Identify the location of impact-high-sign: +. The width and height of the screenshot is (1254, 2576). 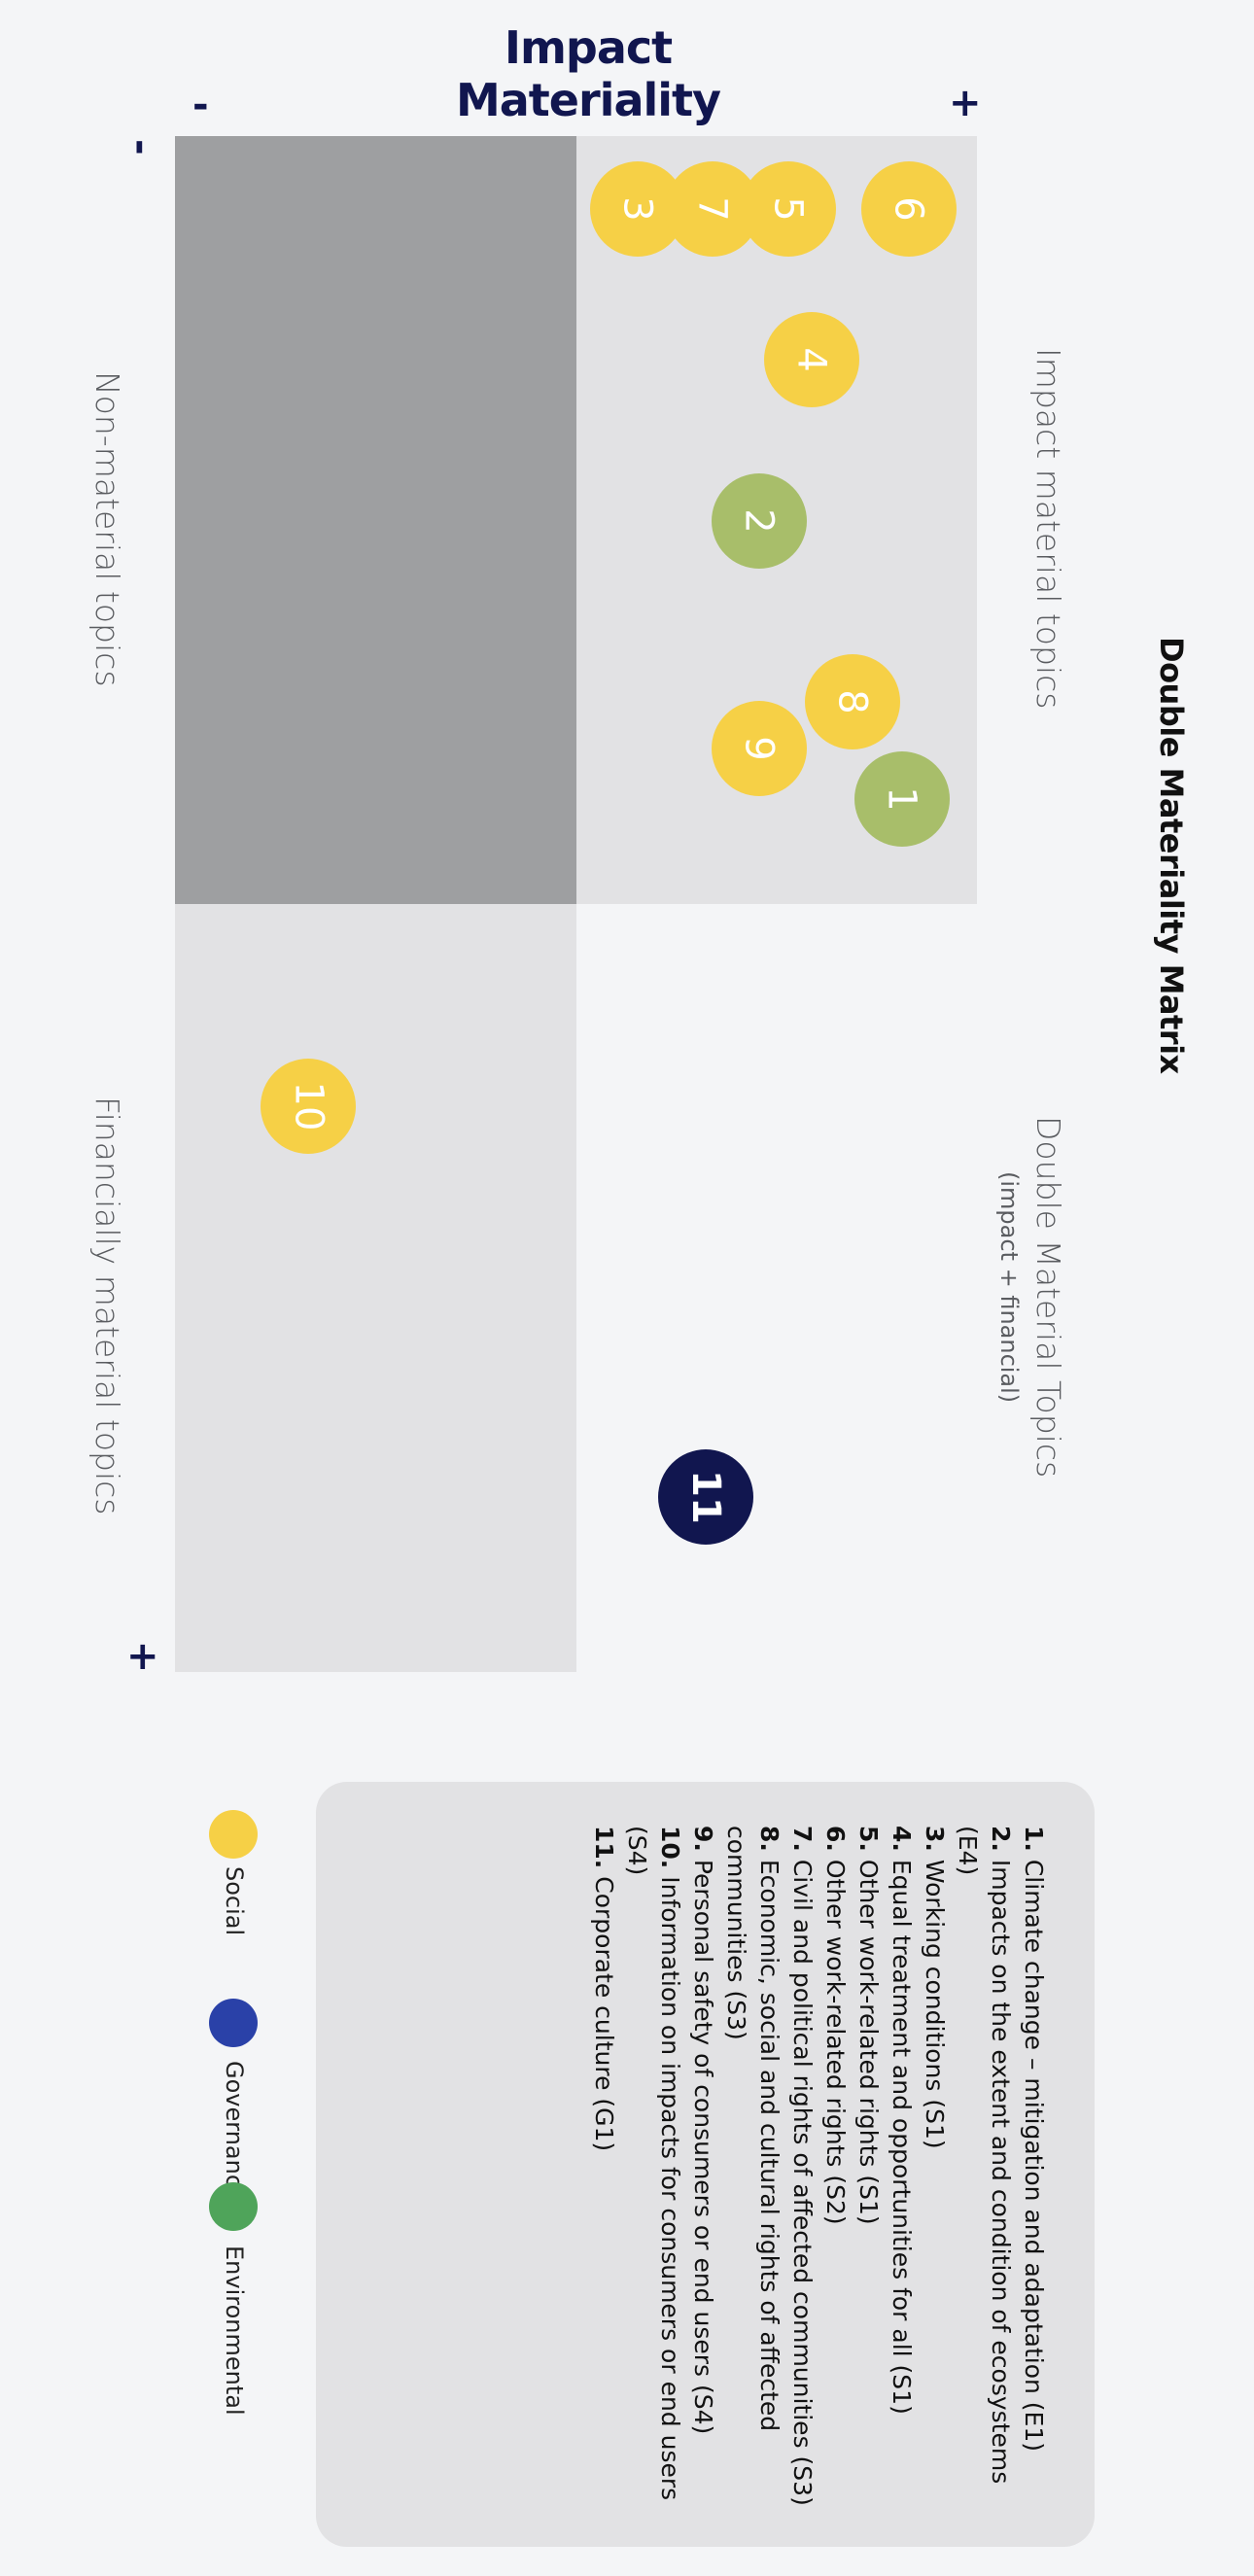
(965, 103).